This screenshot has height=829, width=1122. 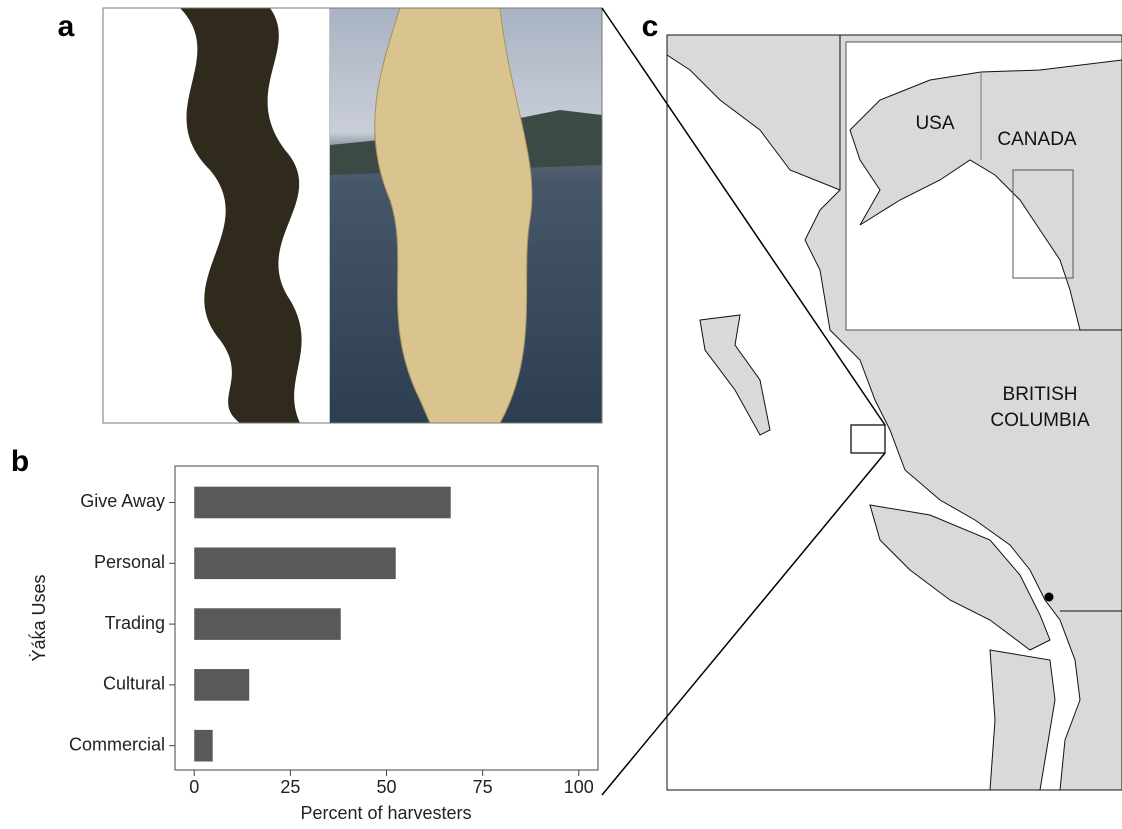 I want to click on y-tick-label: Personal, so click(x=129, y=562).